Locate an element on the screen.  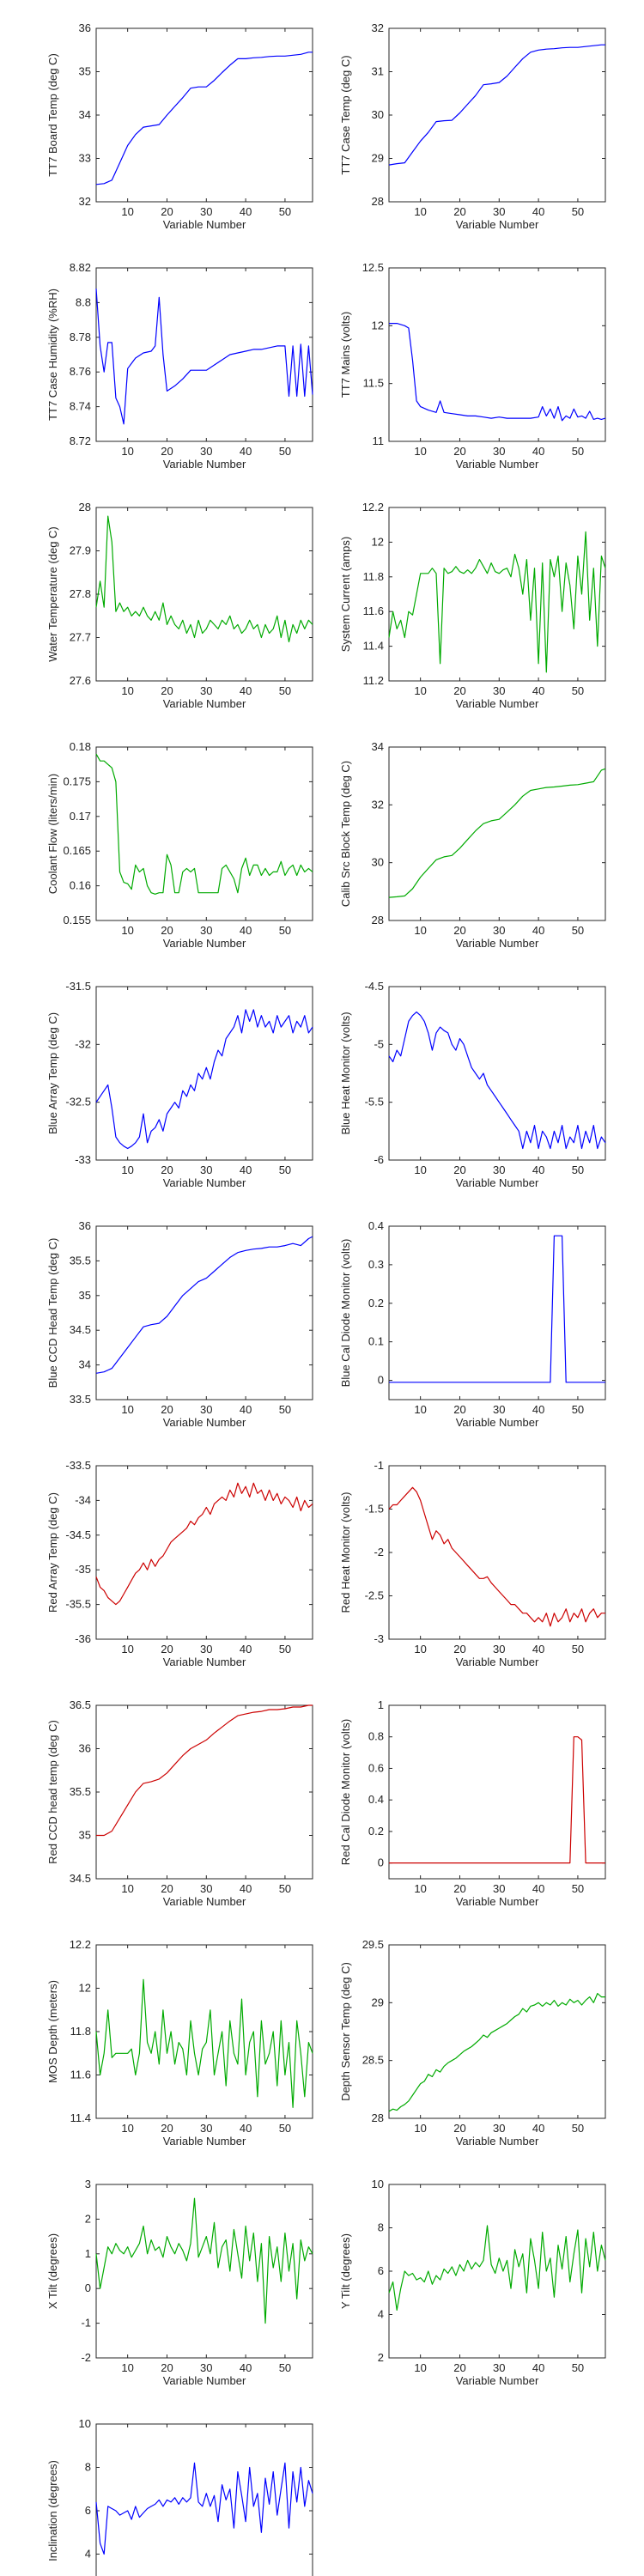
y-tick-label: 1 is located at coordinates (381, 1704).